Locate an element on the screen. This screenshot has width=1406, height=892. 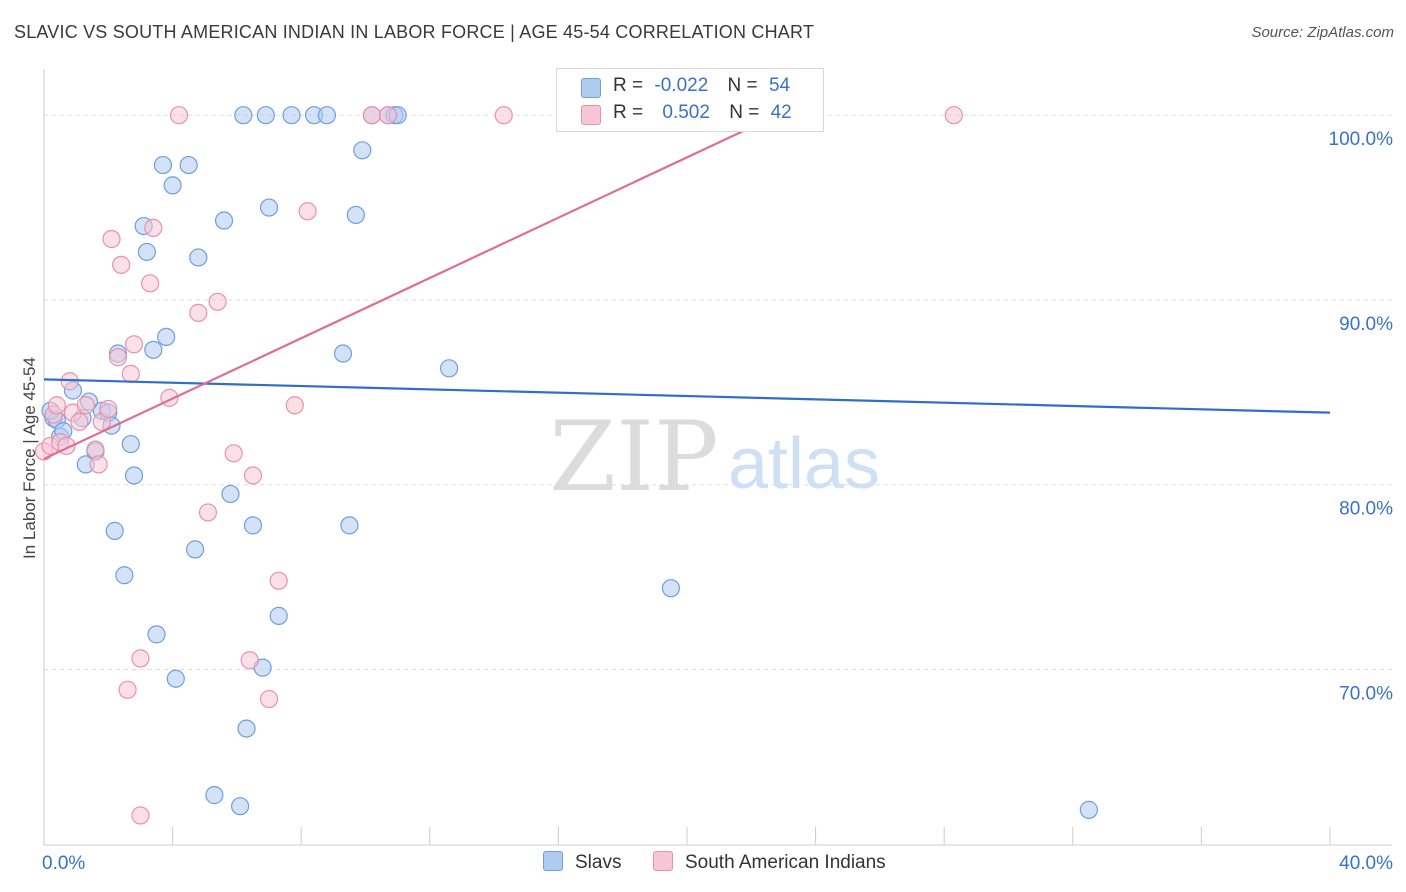
watermark: ZIP atlas is located at coordinates (714, 457).